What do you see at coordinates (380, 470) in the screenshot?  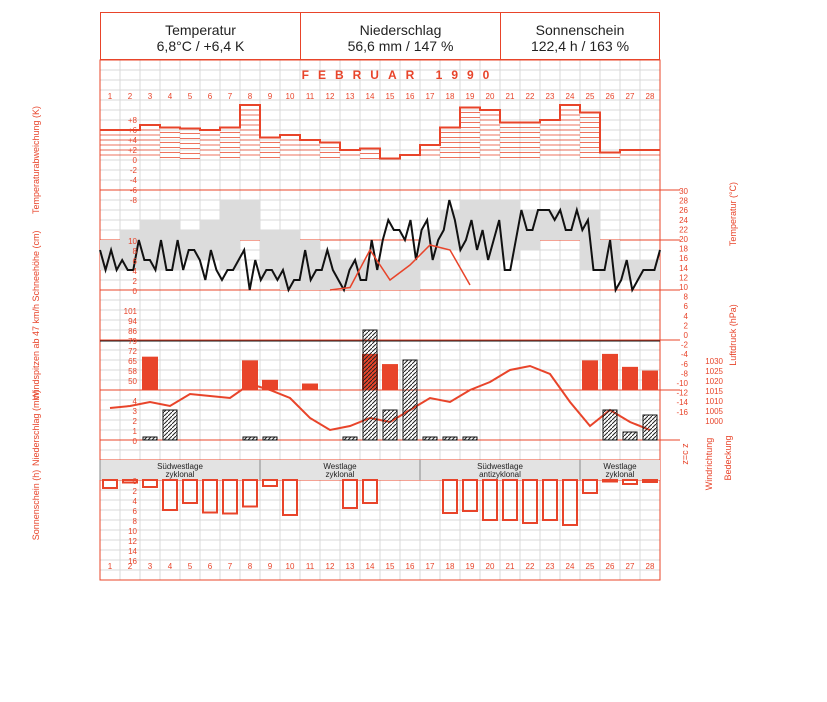 I see `weather-type-band` at bounding box center [380, 470].